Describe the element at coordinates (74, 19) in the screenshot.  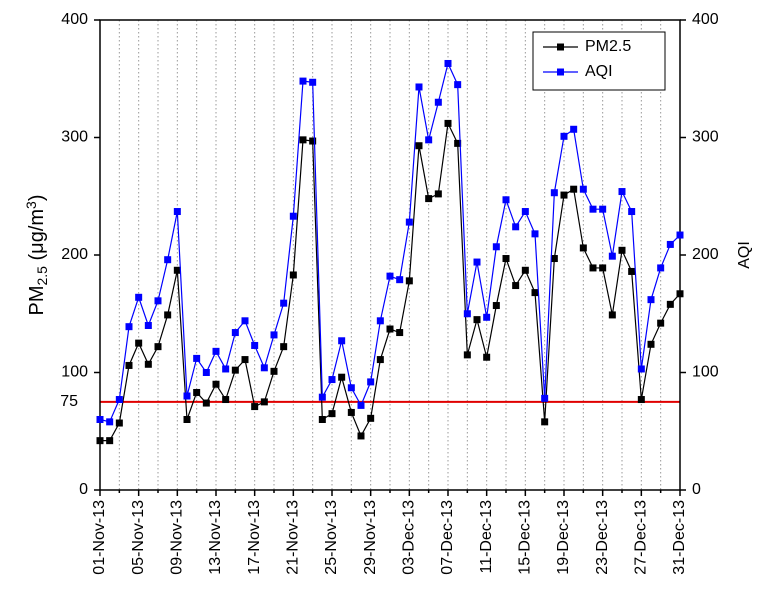
I see `y-tick-label: 400` at that location.